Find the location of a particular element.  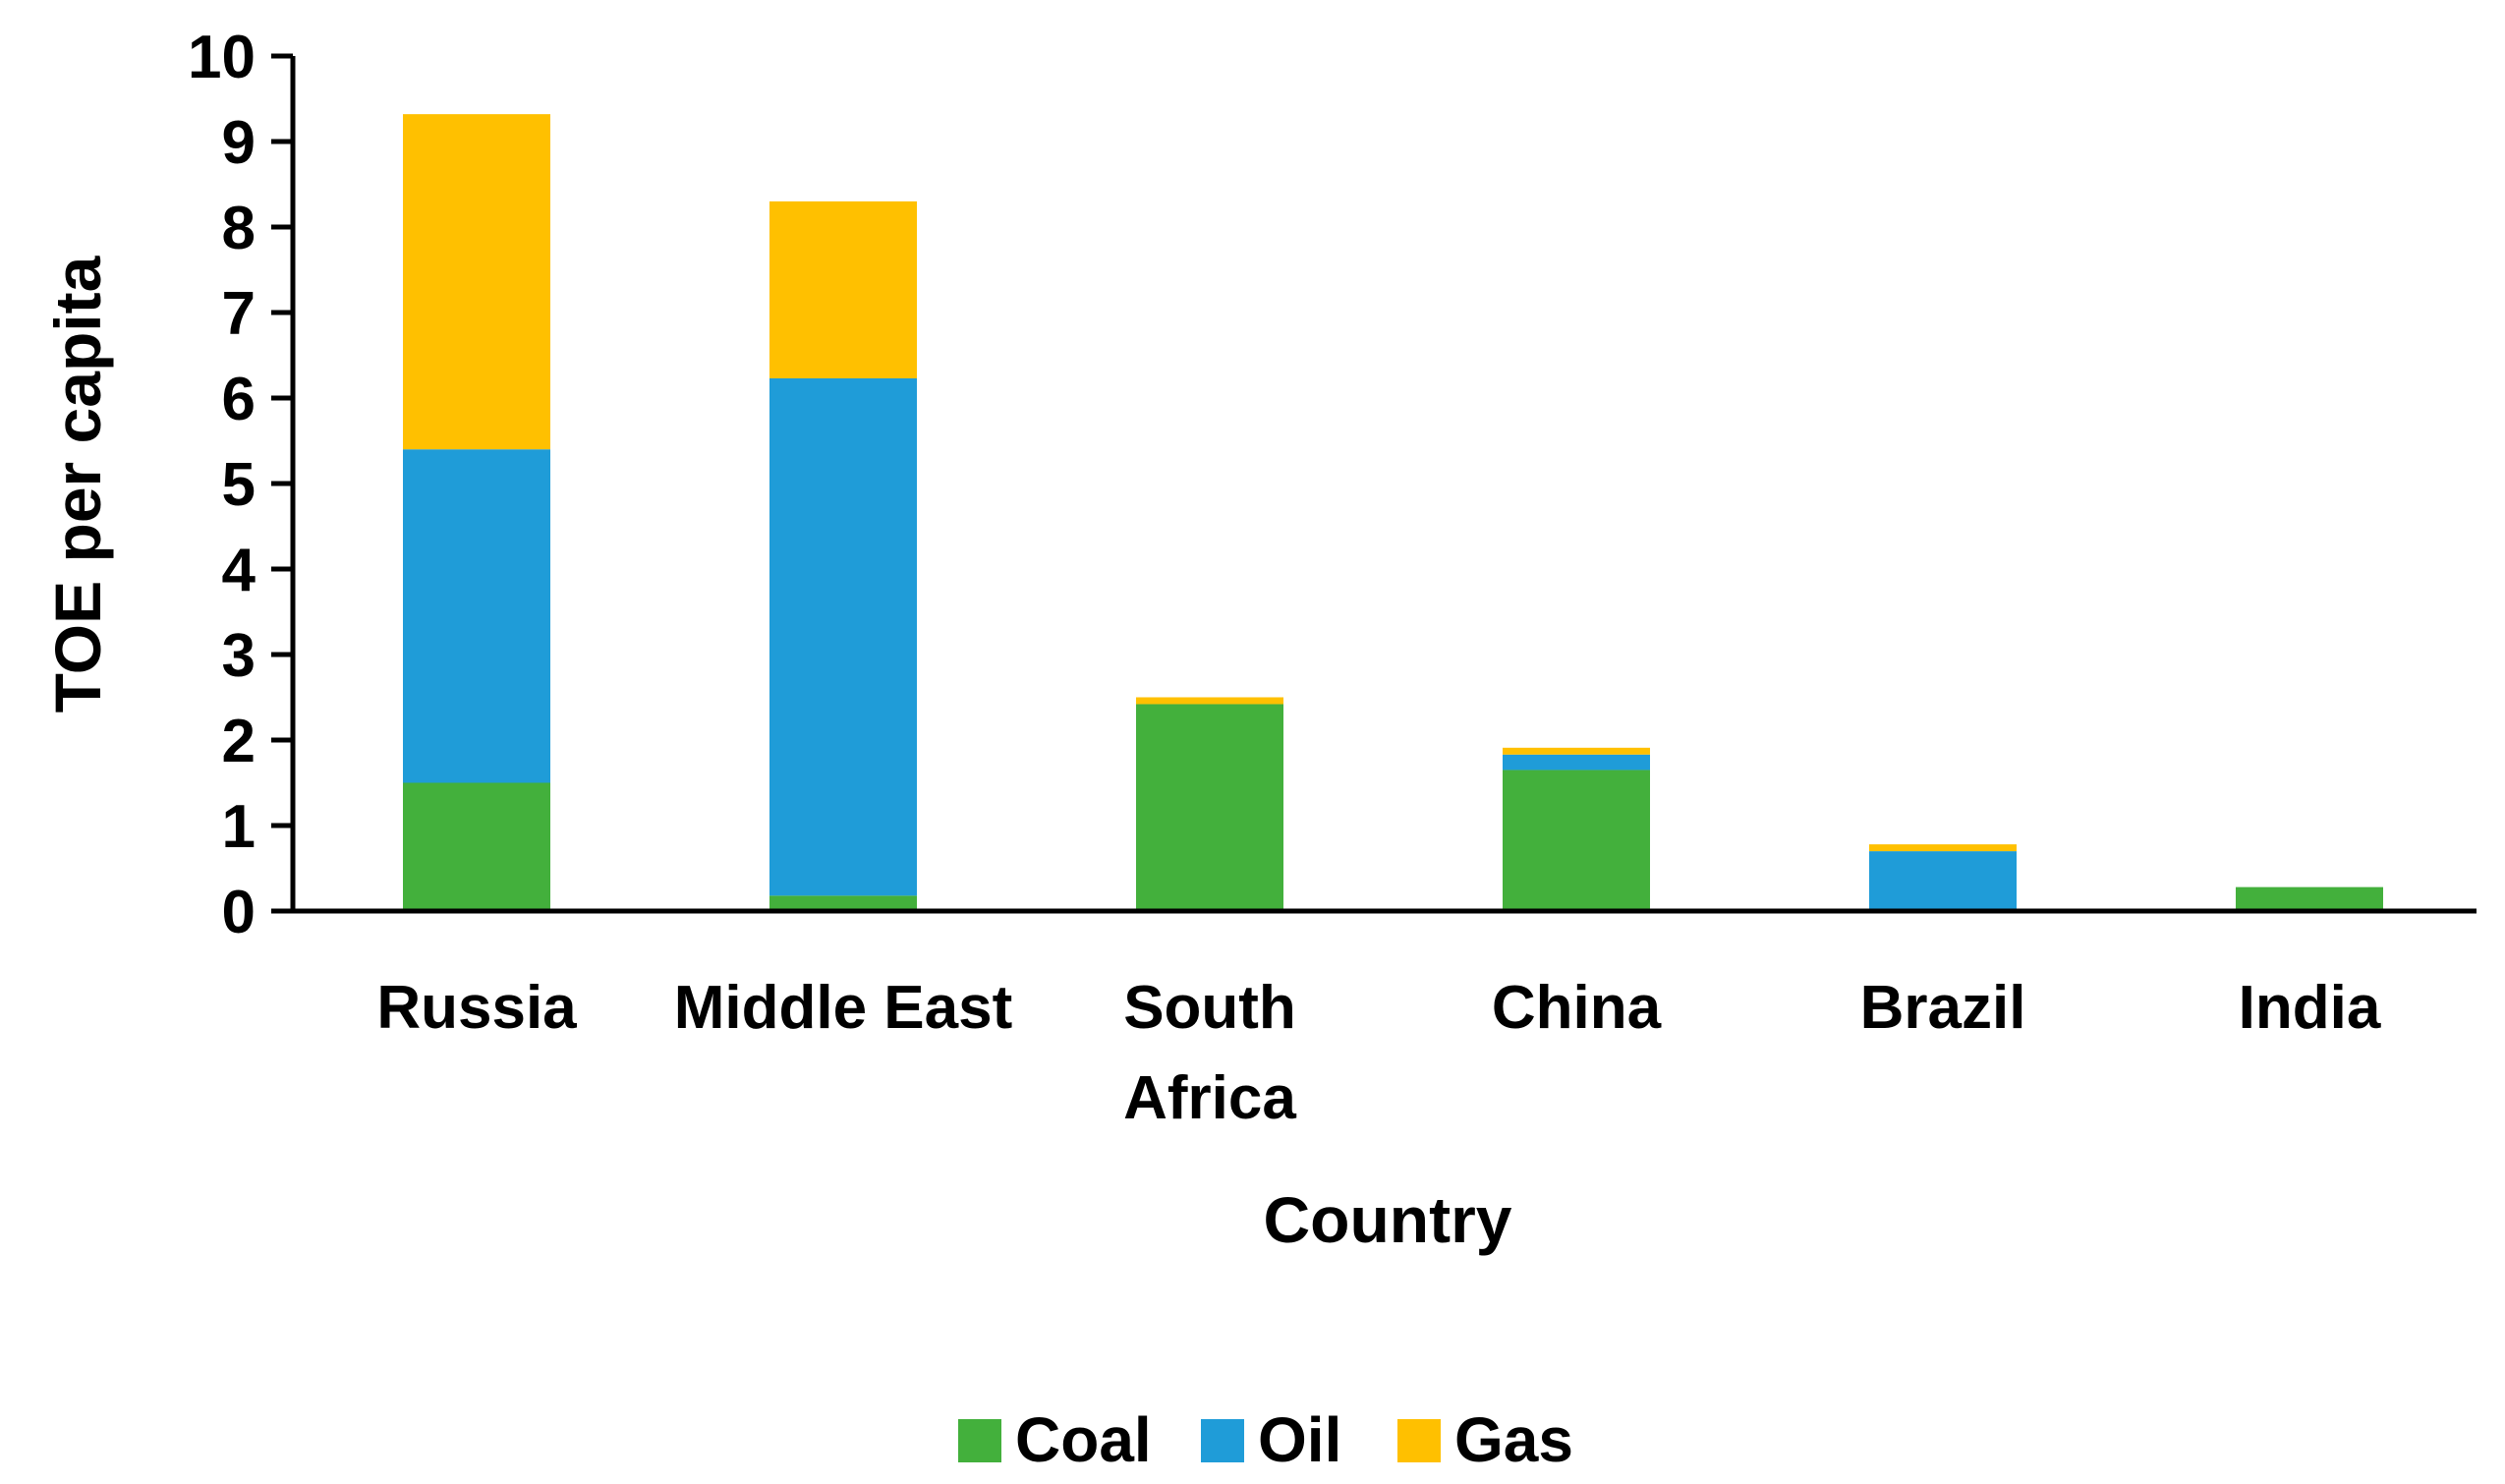

legend-label-oil: Oil is located at coordinates (1299, 1439).